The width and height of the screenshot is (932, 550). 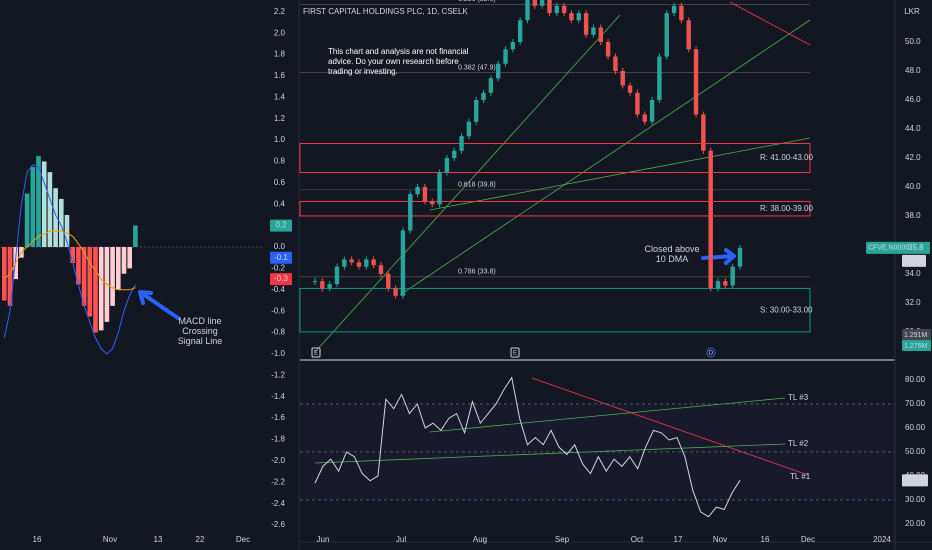 What do you see at coordinates (278, 353) in the screenshot?
I see `y-tick-label: -1.0` at bounding box center [278, 353].